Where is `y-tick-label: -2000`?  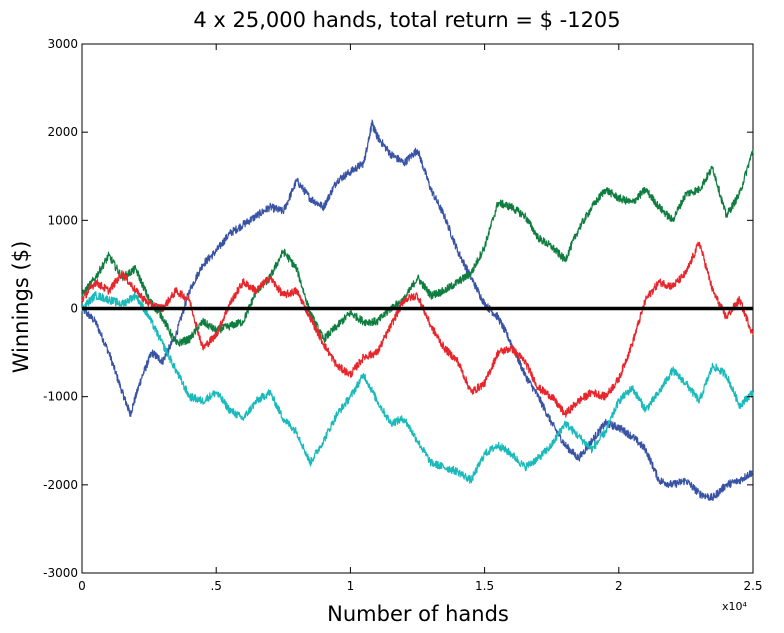 y-tick-label: -2000 is located at coordinates (60, 485).